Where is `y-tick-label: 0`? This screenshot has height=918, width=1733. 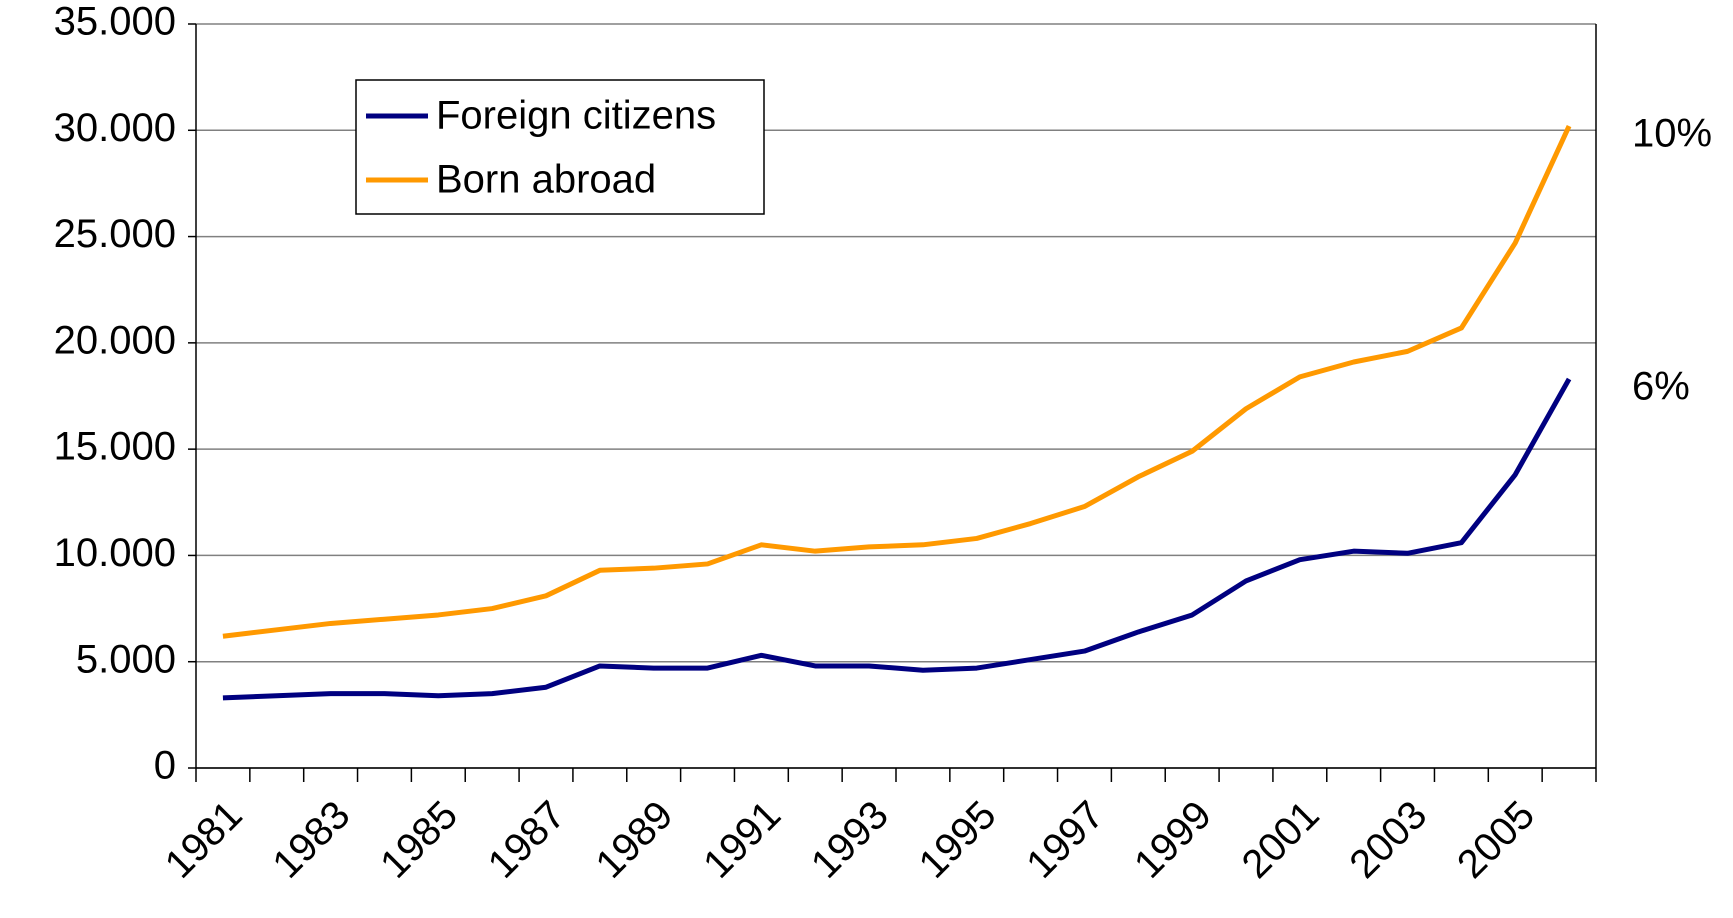 y-tick-label: 0 is located at coordinates (165, 766).